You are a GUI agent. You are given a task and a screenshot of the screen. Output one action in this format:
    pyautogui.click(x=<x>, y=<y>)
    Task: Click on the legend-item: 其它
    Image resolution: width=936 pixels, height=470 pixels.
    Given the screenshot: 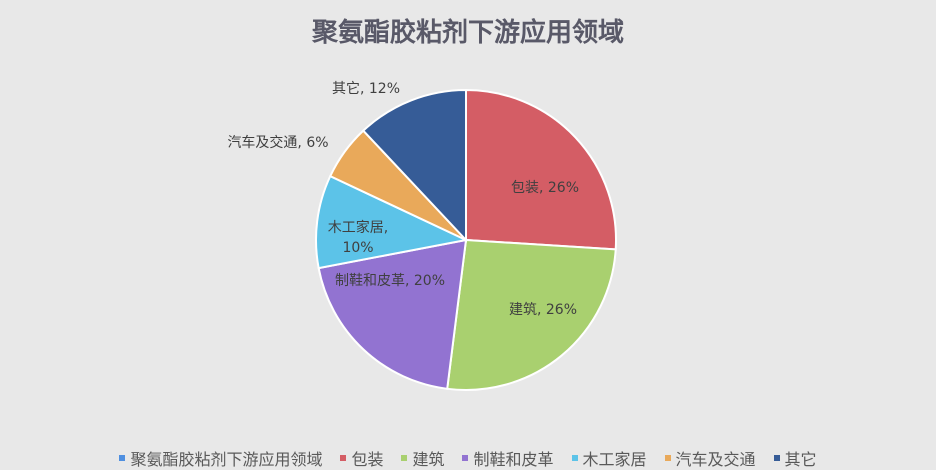 What is the action you would take?
    pyautogui.click(x=795, y=458)
    